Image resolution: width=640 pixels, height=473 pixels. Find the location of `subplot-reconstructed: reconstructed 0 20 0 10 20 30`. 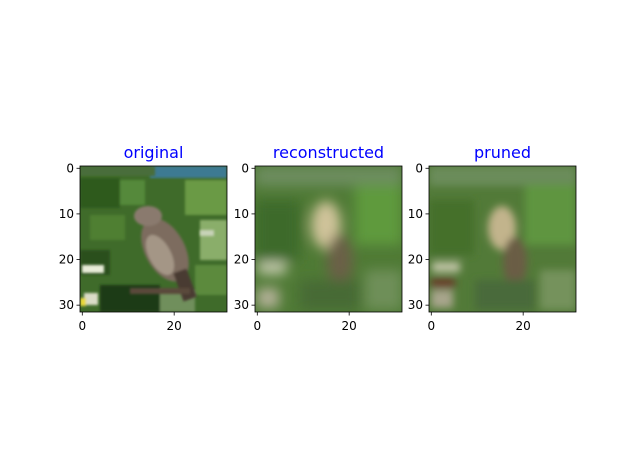

subplot-reconstructed: reconstructed 0 20 0 10 20 30 is located at coordinates (318, 238).